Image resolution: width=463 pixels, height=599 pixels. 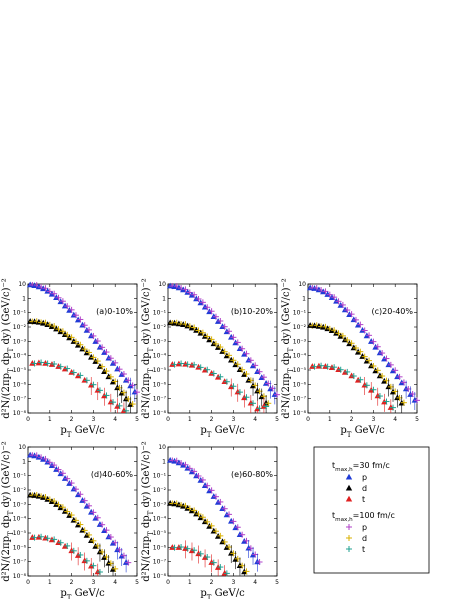 What do you see at coordinates (361, 467) in the screenshot?
I see `legend-title-30: tmax,h=30 fm/c` at bounding box center [361, 467].